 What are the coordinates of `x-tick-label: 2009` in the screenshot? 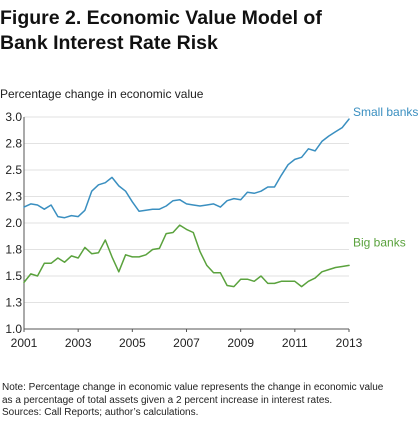 It's located at (240, 343).